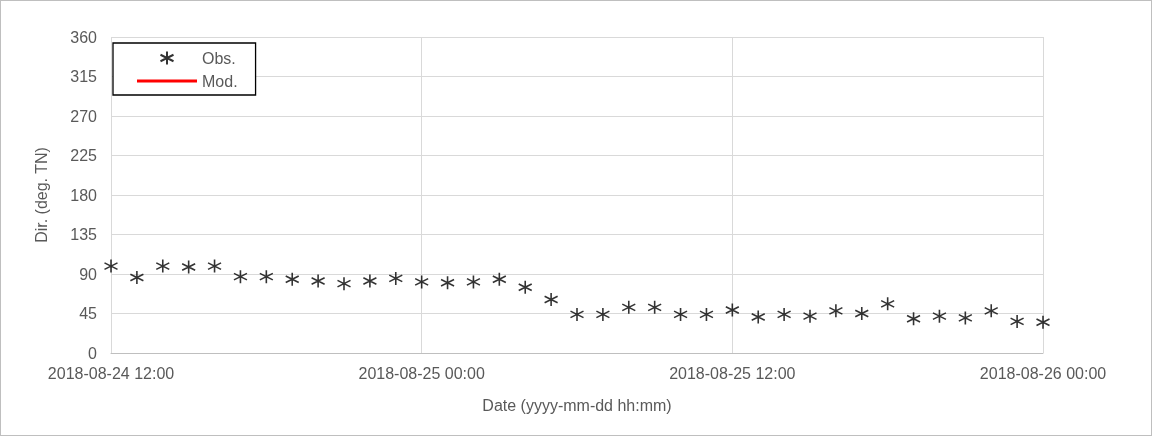 The width and height of the screenshot is (1152, 436). Describe the element at coordinates (84, 155) in the screenshot. I see `y-tick-label: 225` at that location.